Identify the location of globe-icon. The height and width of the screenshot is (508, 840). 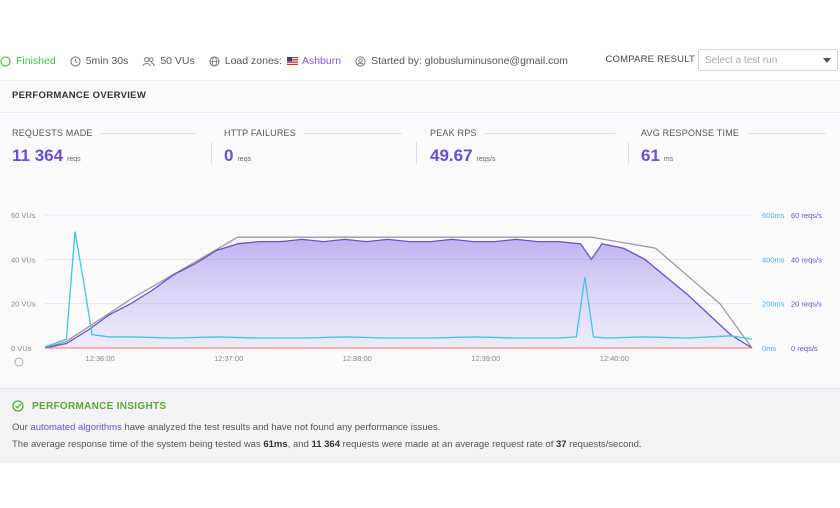
(214, 61).